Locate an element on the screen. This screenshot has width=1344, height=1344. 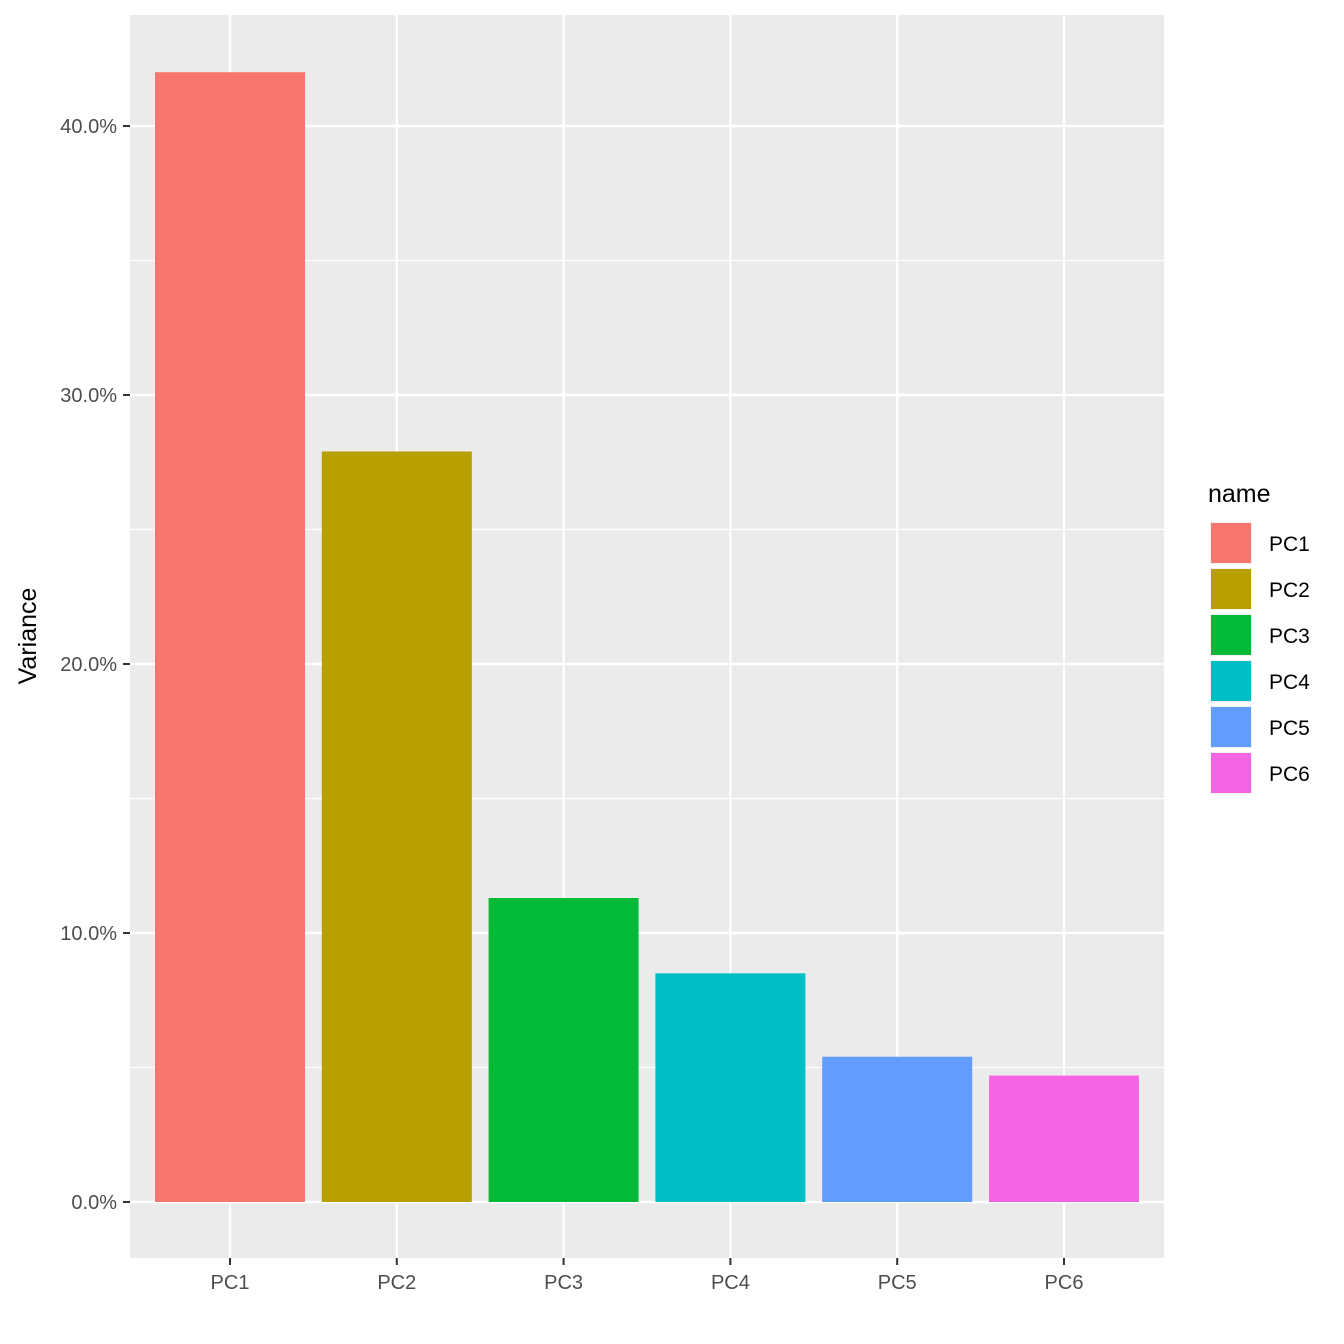
x-tick-label: PC3 is located at coordinates (563, 1283).